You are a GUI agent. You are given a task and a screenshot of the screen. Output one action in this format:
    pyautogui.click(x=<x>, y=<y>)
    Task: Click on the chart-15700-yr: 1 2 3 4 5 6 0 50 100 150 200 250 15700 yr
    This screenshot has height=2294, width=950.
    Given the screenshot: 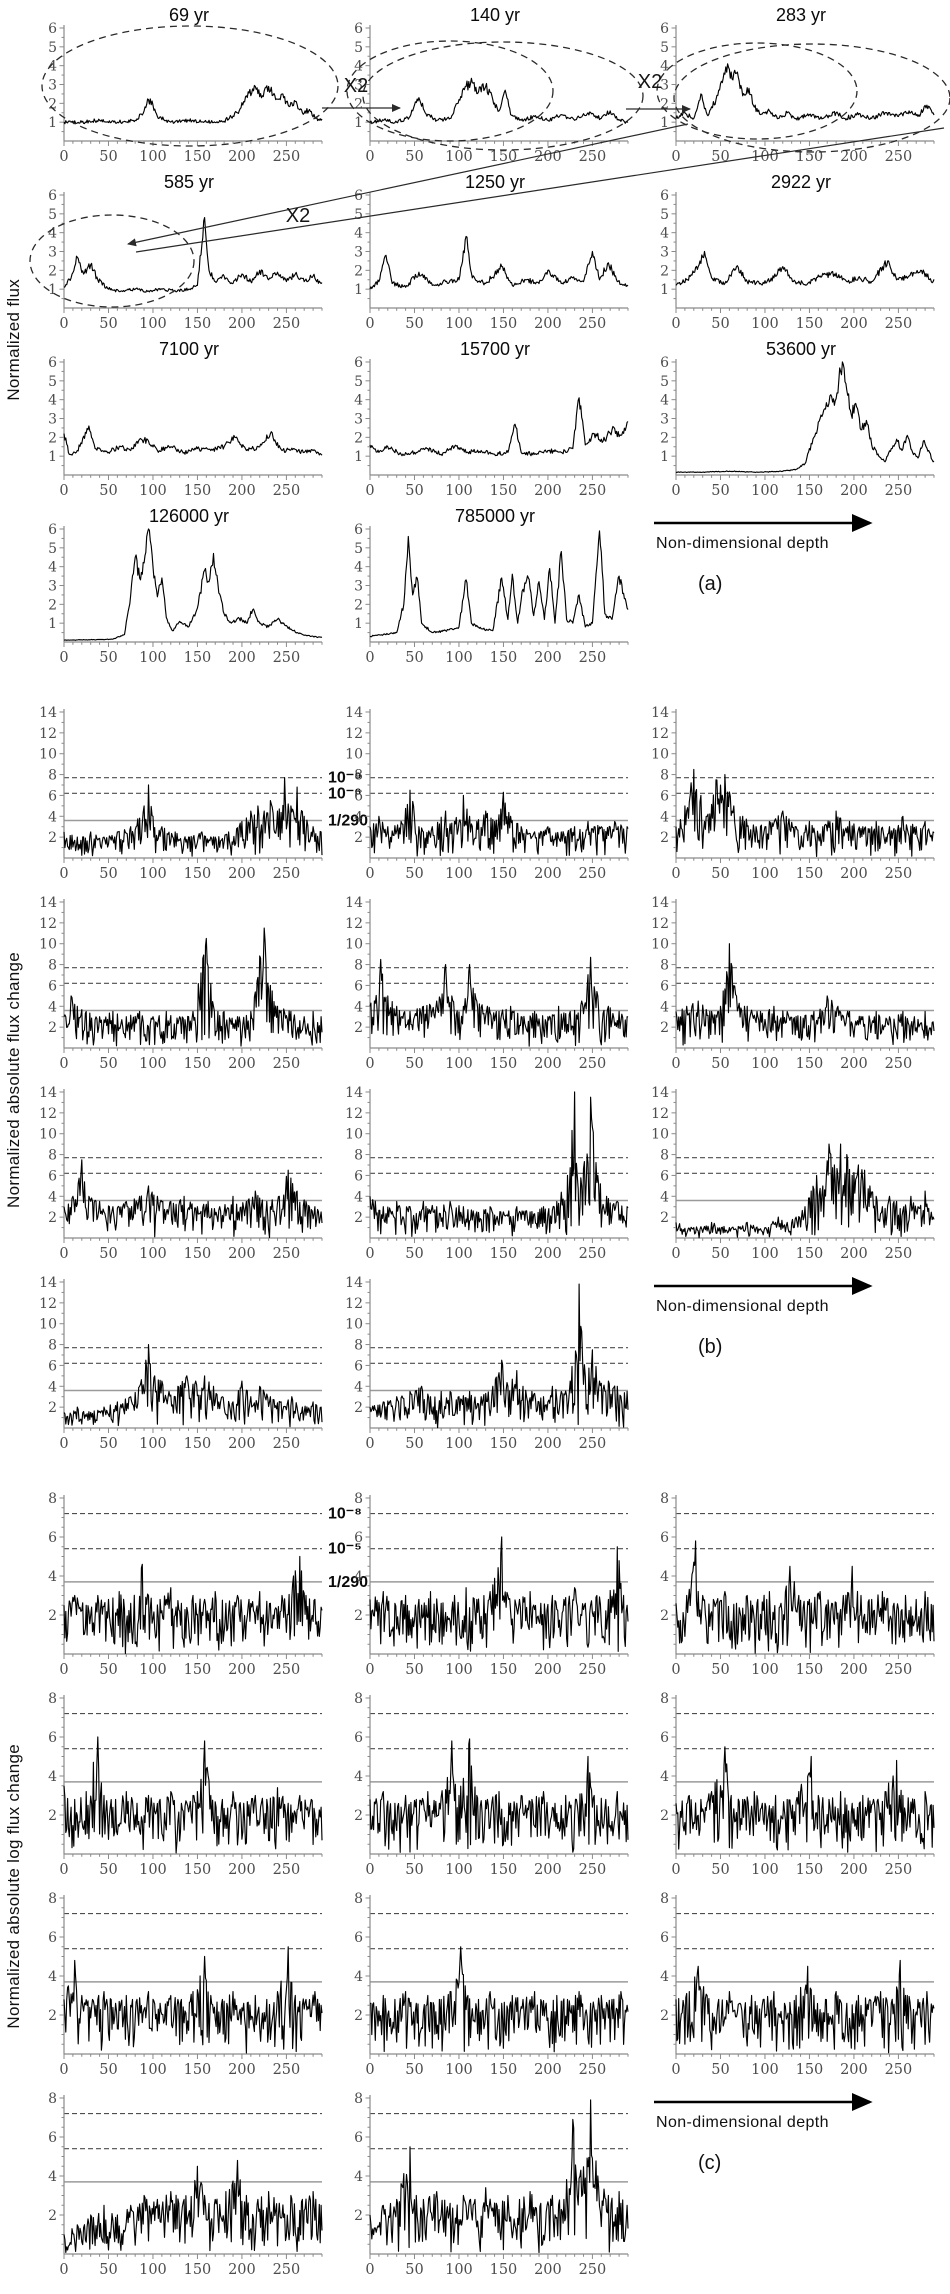 What is the action you would take?
    pyautogui.click(x=489, y=423)
    